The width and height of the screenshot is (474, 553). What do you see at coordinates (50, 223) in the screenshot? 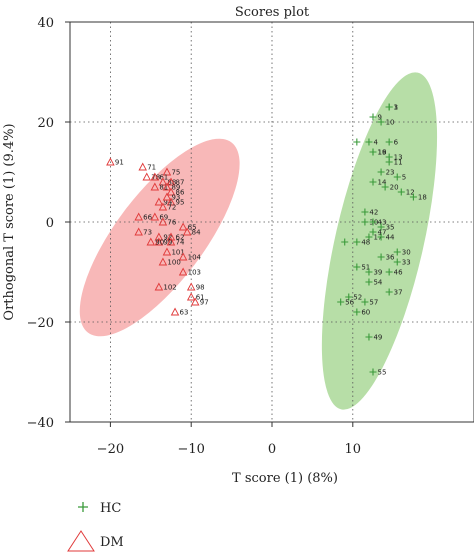
I see `y-tick-label: 0` at bounding box center [50, 223].